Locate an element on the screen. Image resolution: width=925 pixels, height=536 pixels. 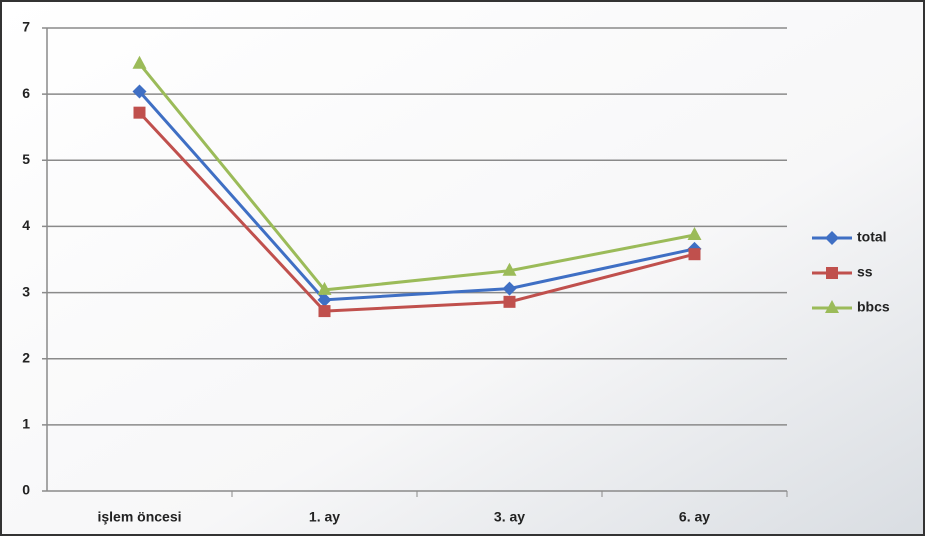
x-tick-label: 3. ay is located at coordinates (509, 517).